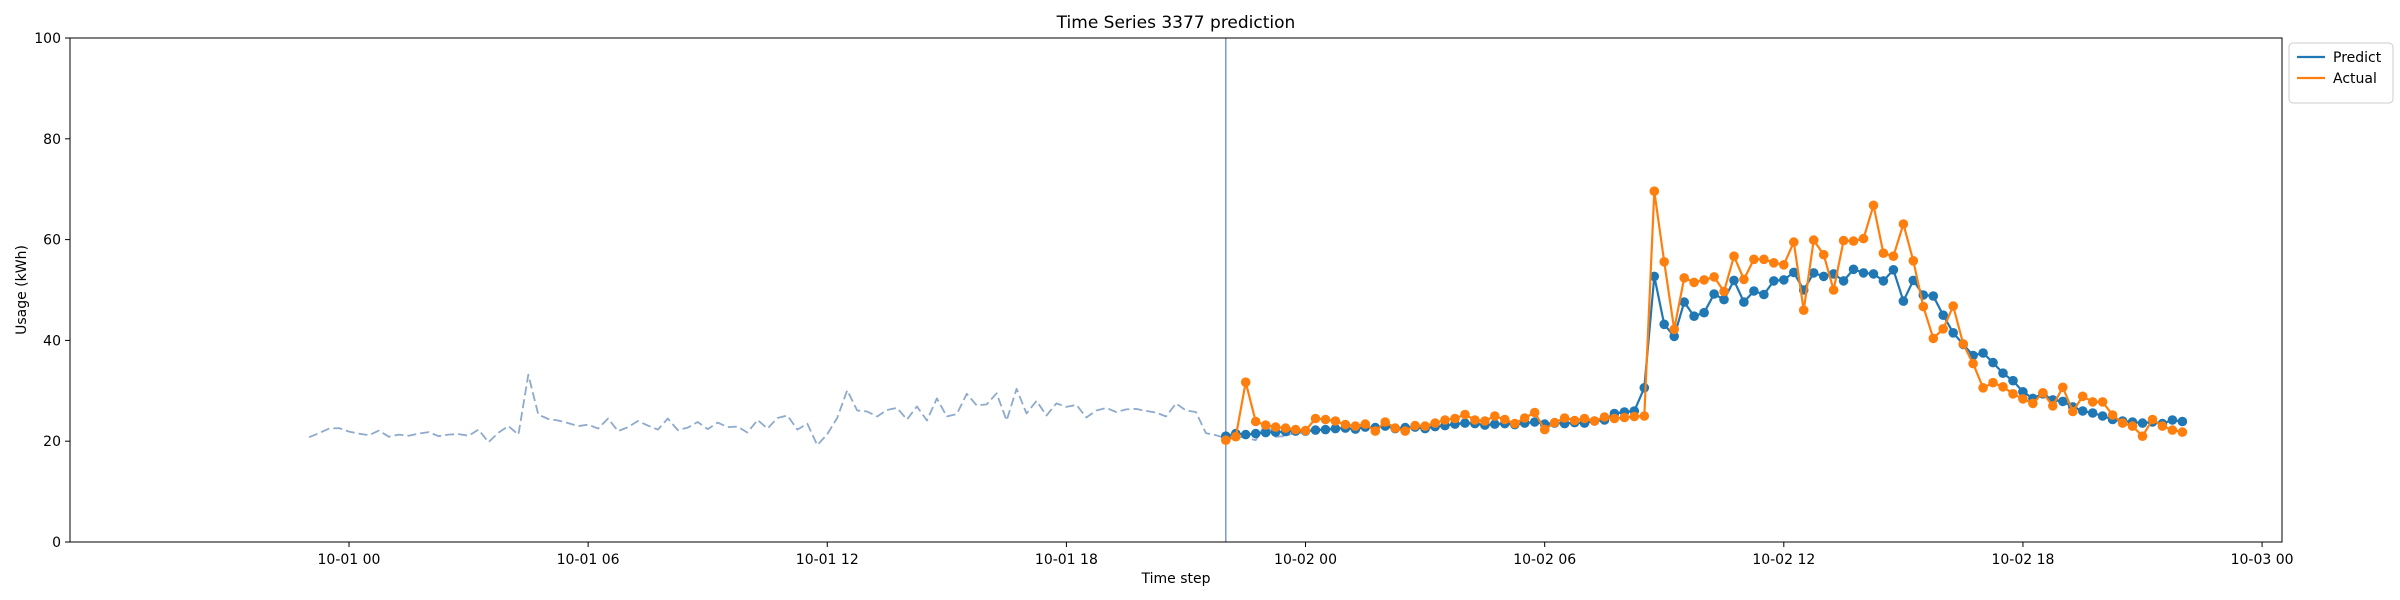 The height and width of the screenshot is (600, 2400). I want to click on x-tick-label: 10-02 12, so click(1783, 560).